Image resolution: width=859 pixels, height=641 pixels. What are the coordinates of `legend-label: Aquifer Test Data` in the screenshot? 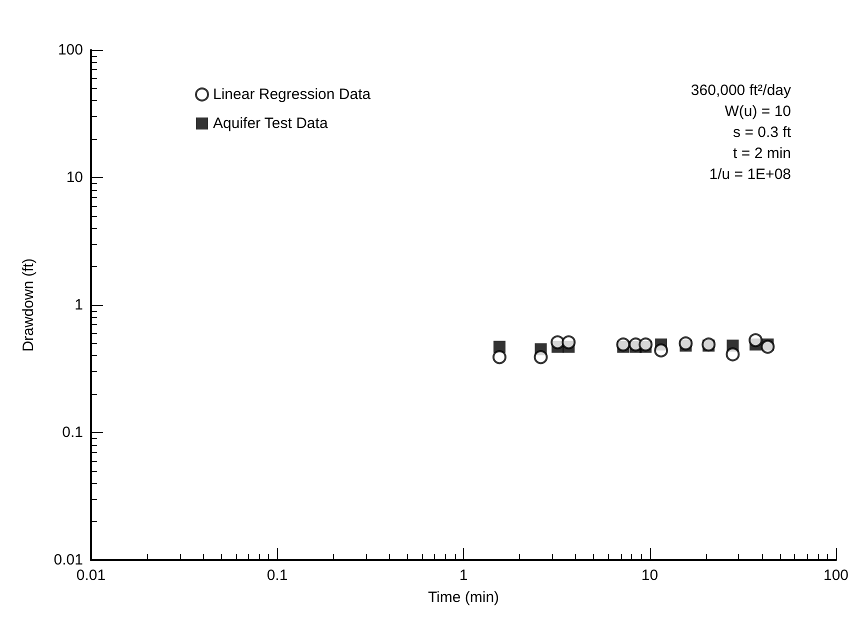 It's located at (270, 123).